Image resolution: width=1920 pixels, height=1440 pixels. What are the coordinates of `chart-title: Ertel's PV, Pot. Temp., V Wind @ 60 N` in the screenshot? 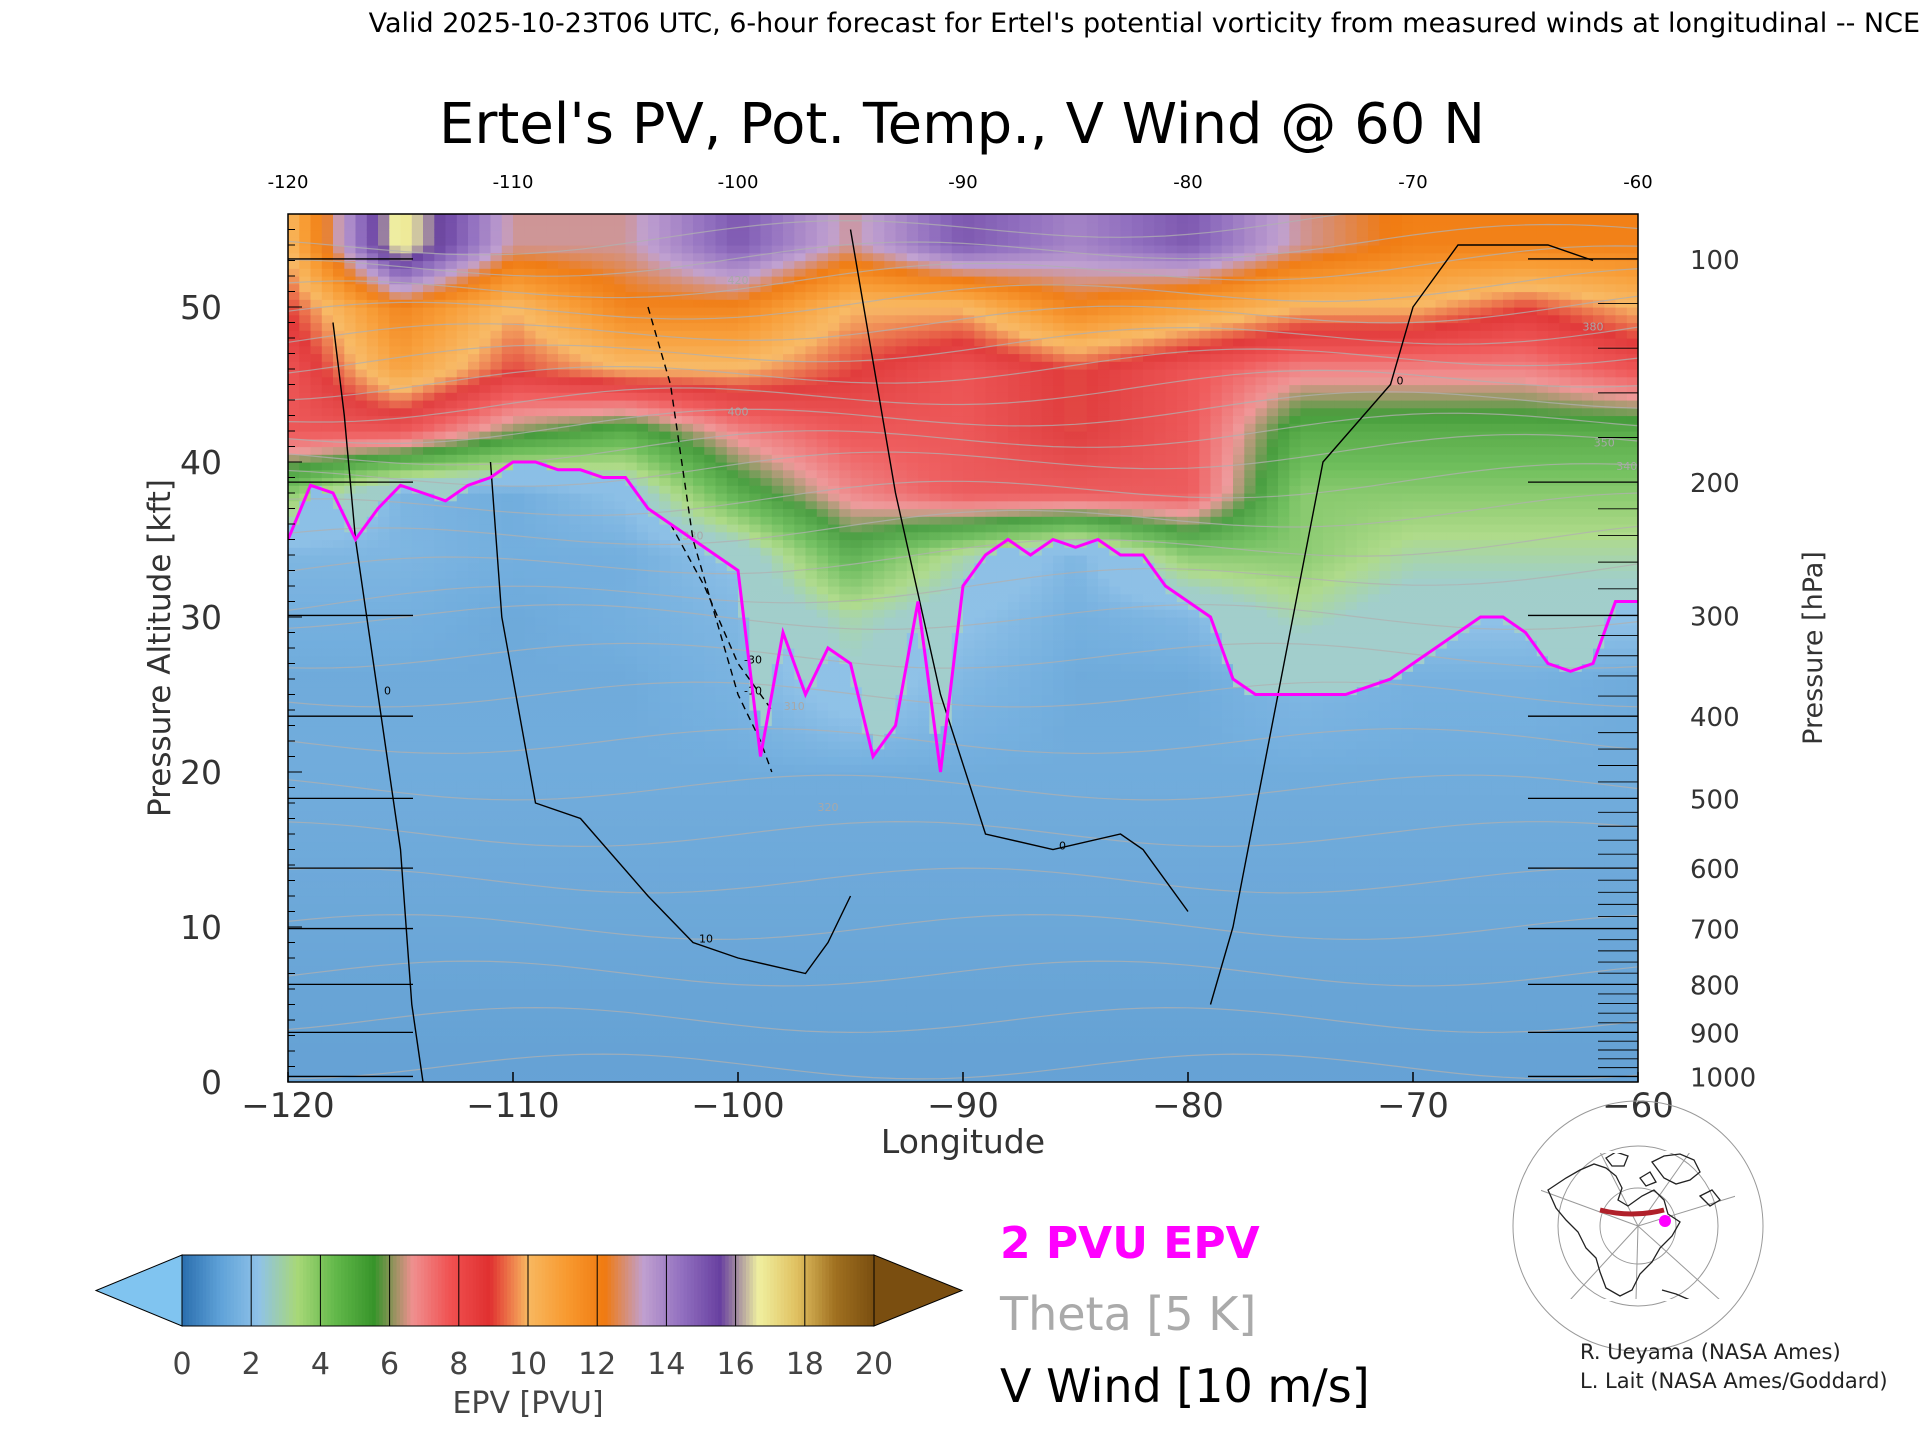 It's located at (962, 124).